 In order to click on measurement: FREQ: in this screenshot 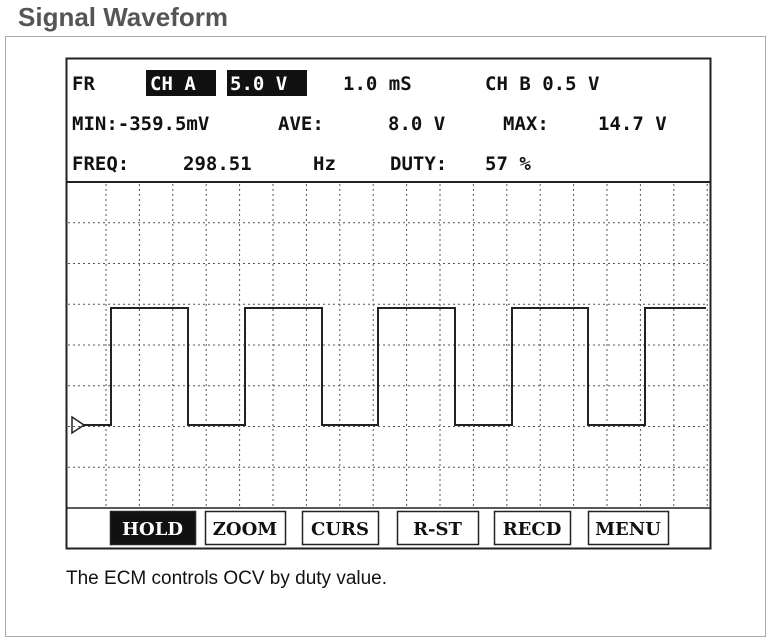, I will do `click(100, 164)`.